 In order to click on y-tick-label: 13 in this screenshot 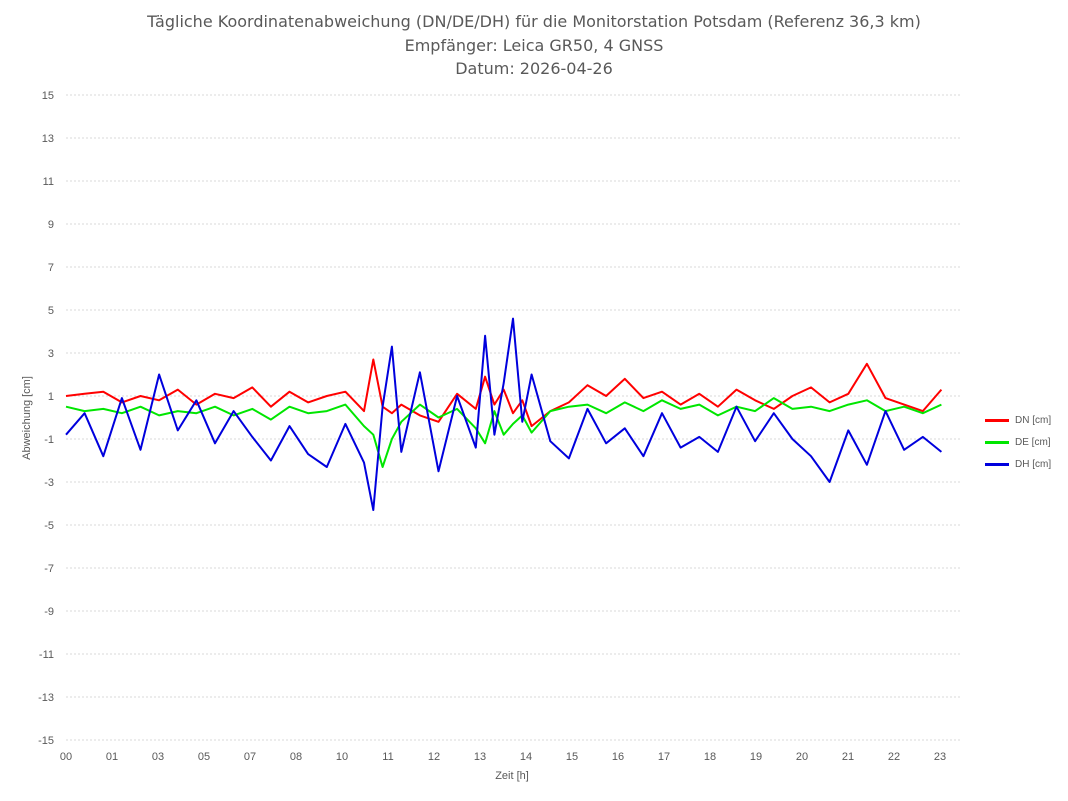, I will do `click(48, 139)`.